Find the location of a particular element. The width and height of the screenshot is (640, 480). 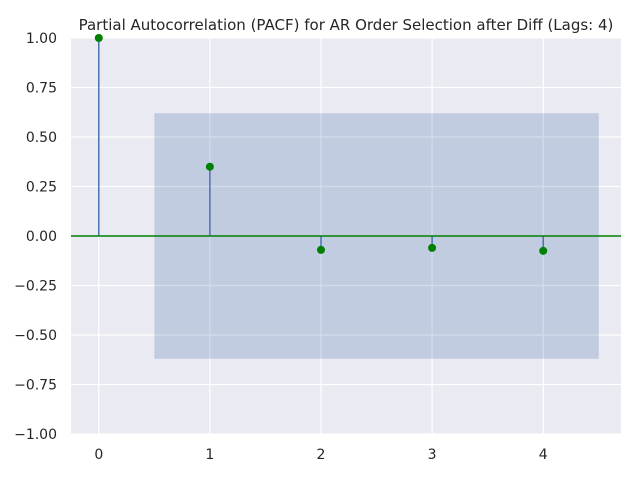

y-tick-label: −1.00 is located at coordinates (35, 435).